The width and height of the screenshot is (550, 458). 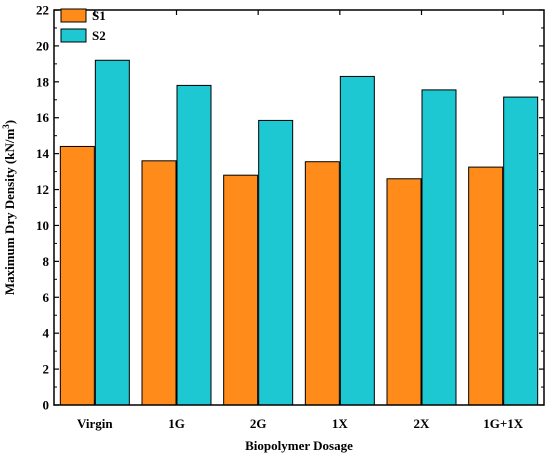 I want to click on bar-s1-2g, so click(x=241, y=290).